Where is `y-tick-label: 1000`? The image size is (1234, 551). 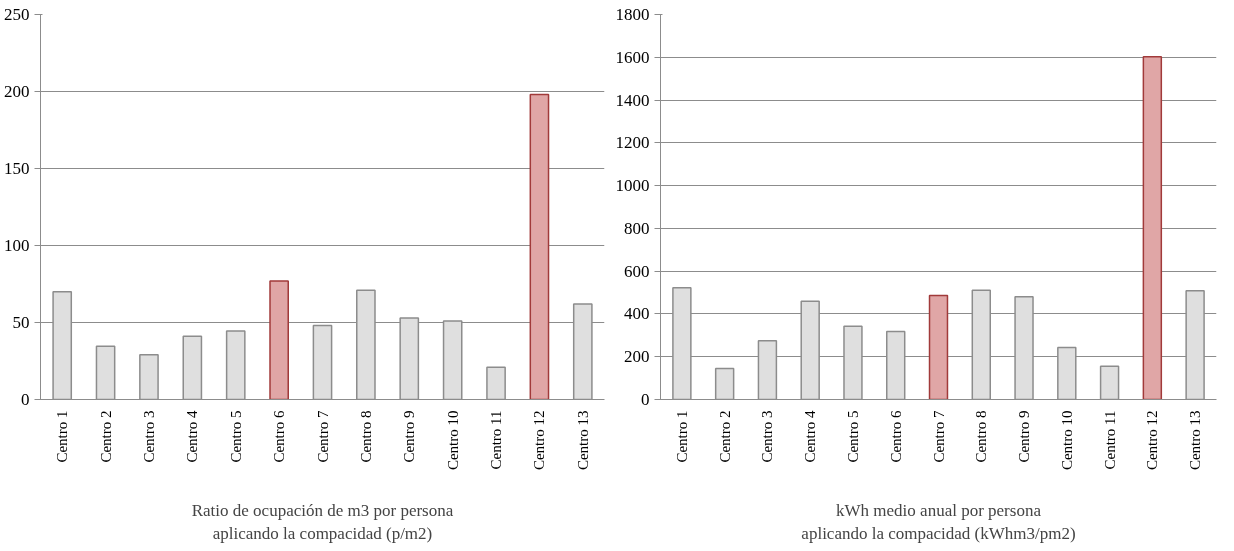 y-tick-label: 1000 is located at coordinates (632, 186).